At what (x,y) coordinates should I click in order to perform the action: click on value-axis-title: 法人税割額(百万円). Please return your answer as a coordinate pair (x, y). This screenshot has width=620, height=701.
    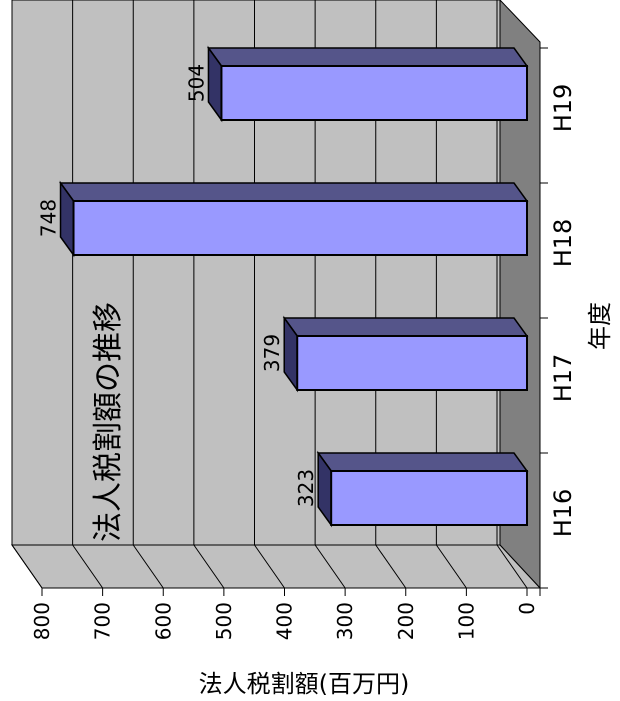
    Looking at the image, I should click on (304, 684).